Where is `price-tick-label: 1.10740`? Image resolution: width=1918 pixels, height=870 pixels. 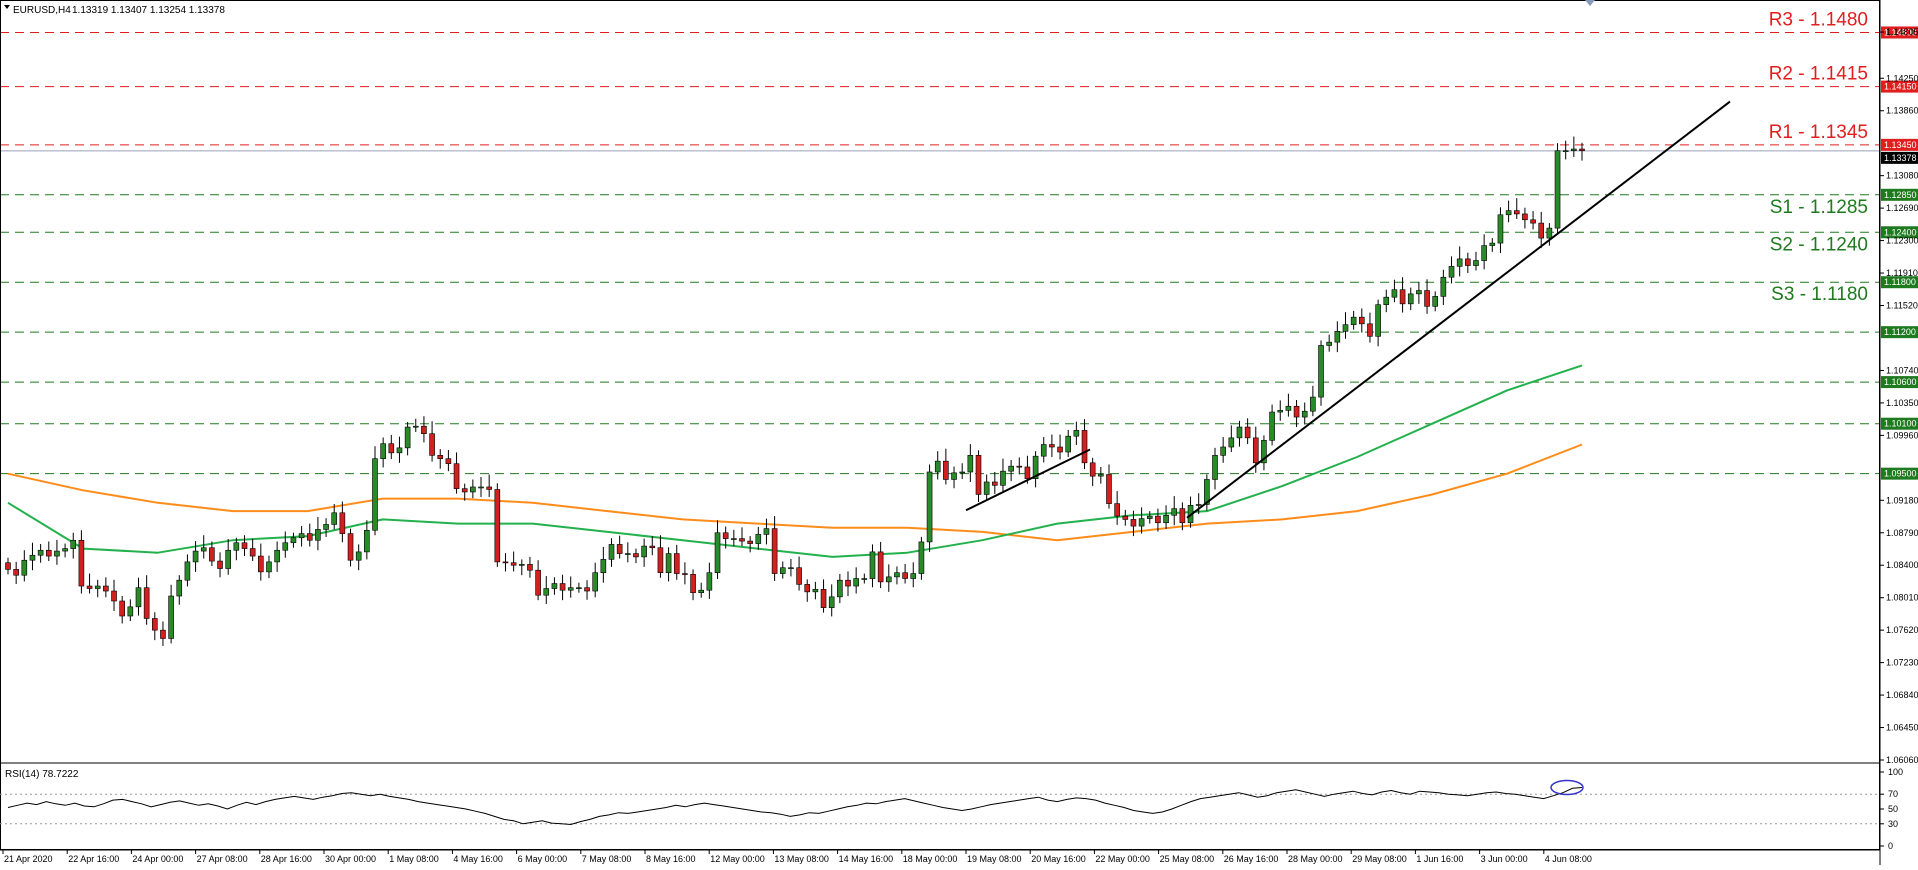
price-tick-label: 1.10740 is located at coordinates (1902, 370).